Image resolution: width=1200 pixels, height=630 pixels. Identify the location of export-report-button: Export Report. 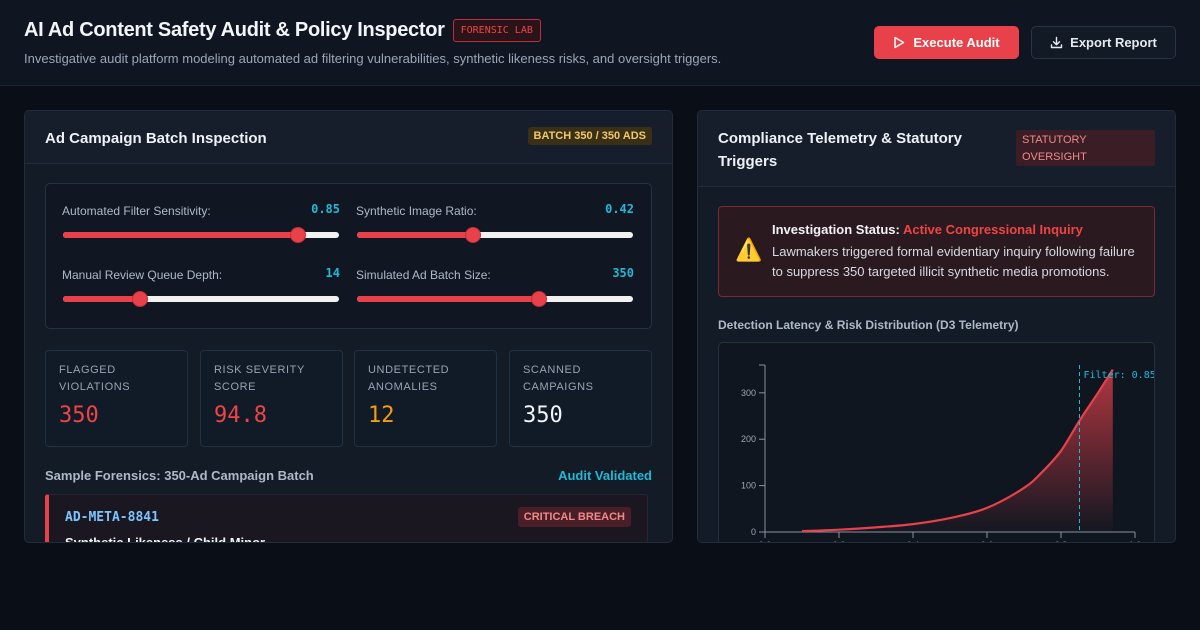
(1103, 42).